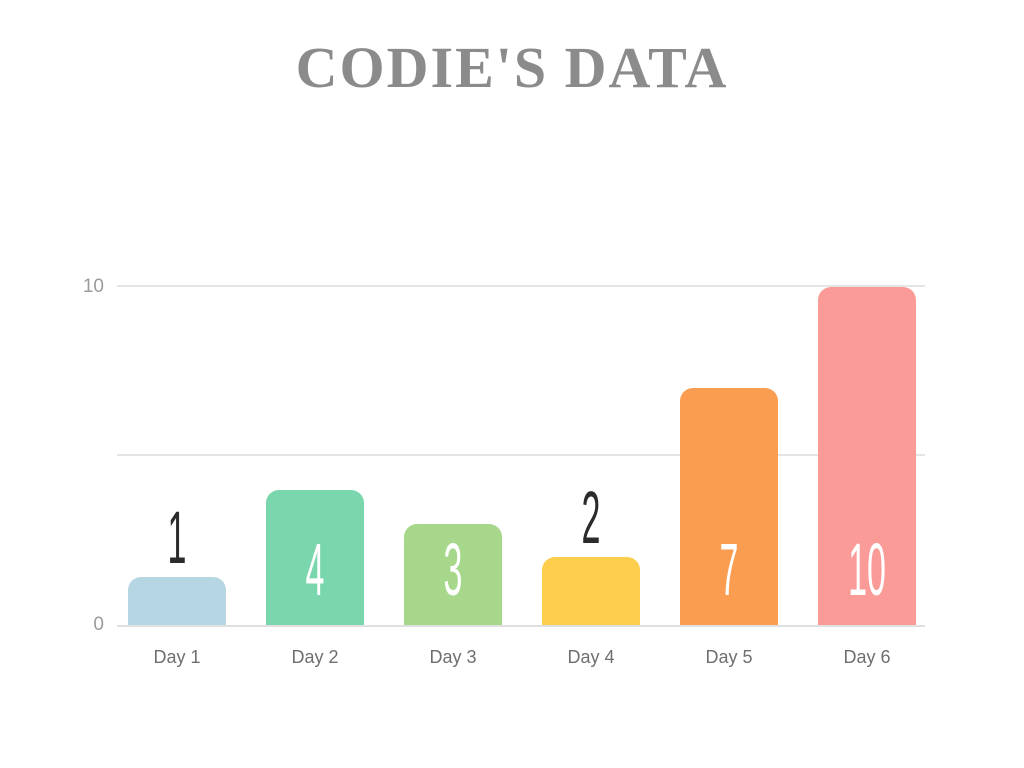  I want to click on bar-value-label-day-4: 2, so click(591, 518).